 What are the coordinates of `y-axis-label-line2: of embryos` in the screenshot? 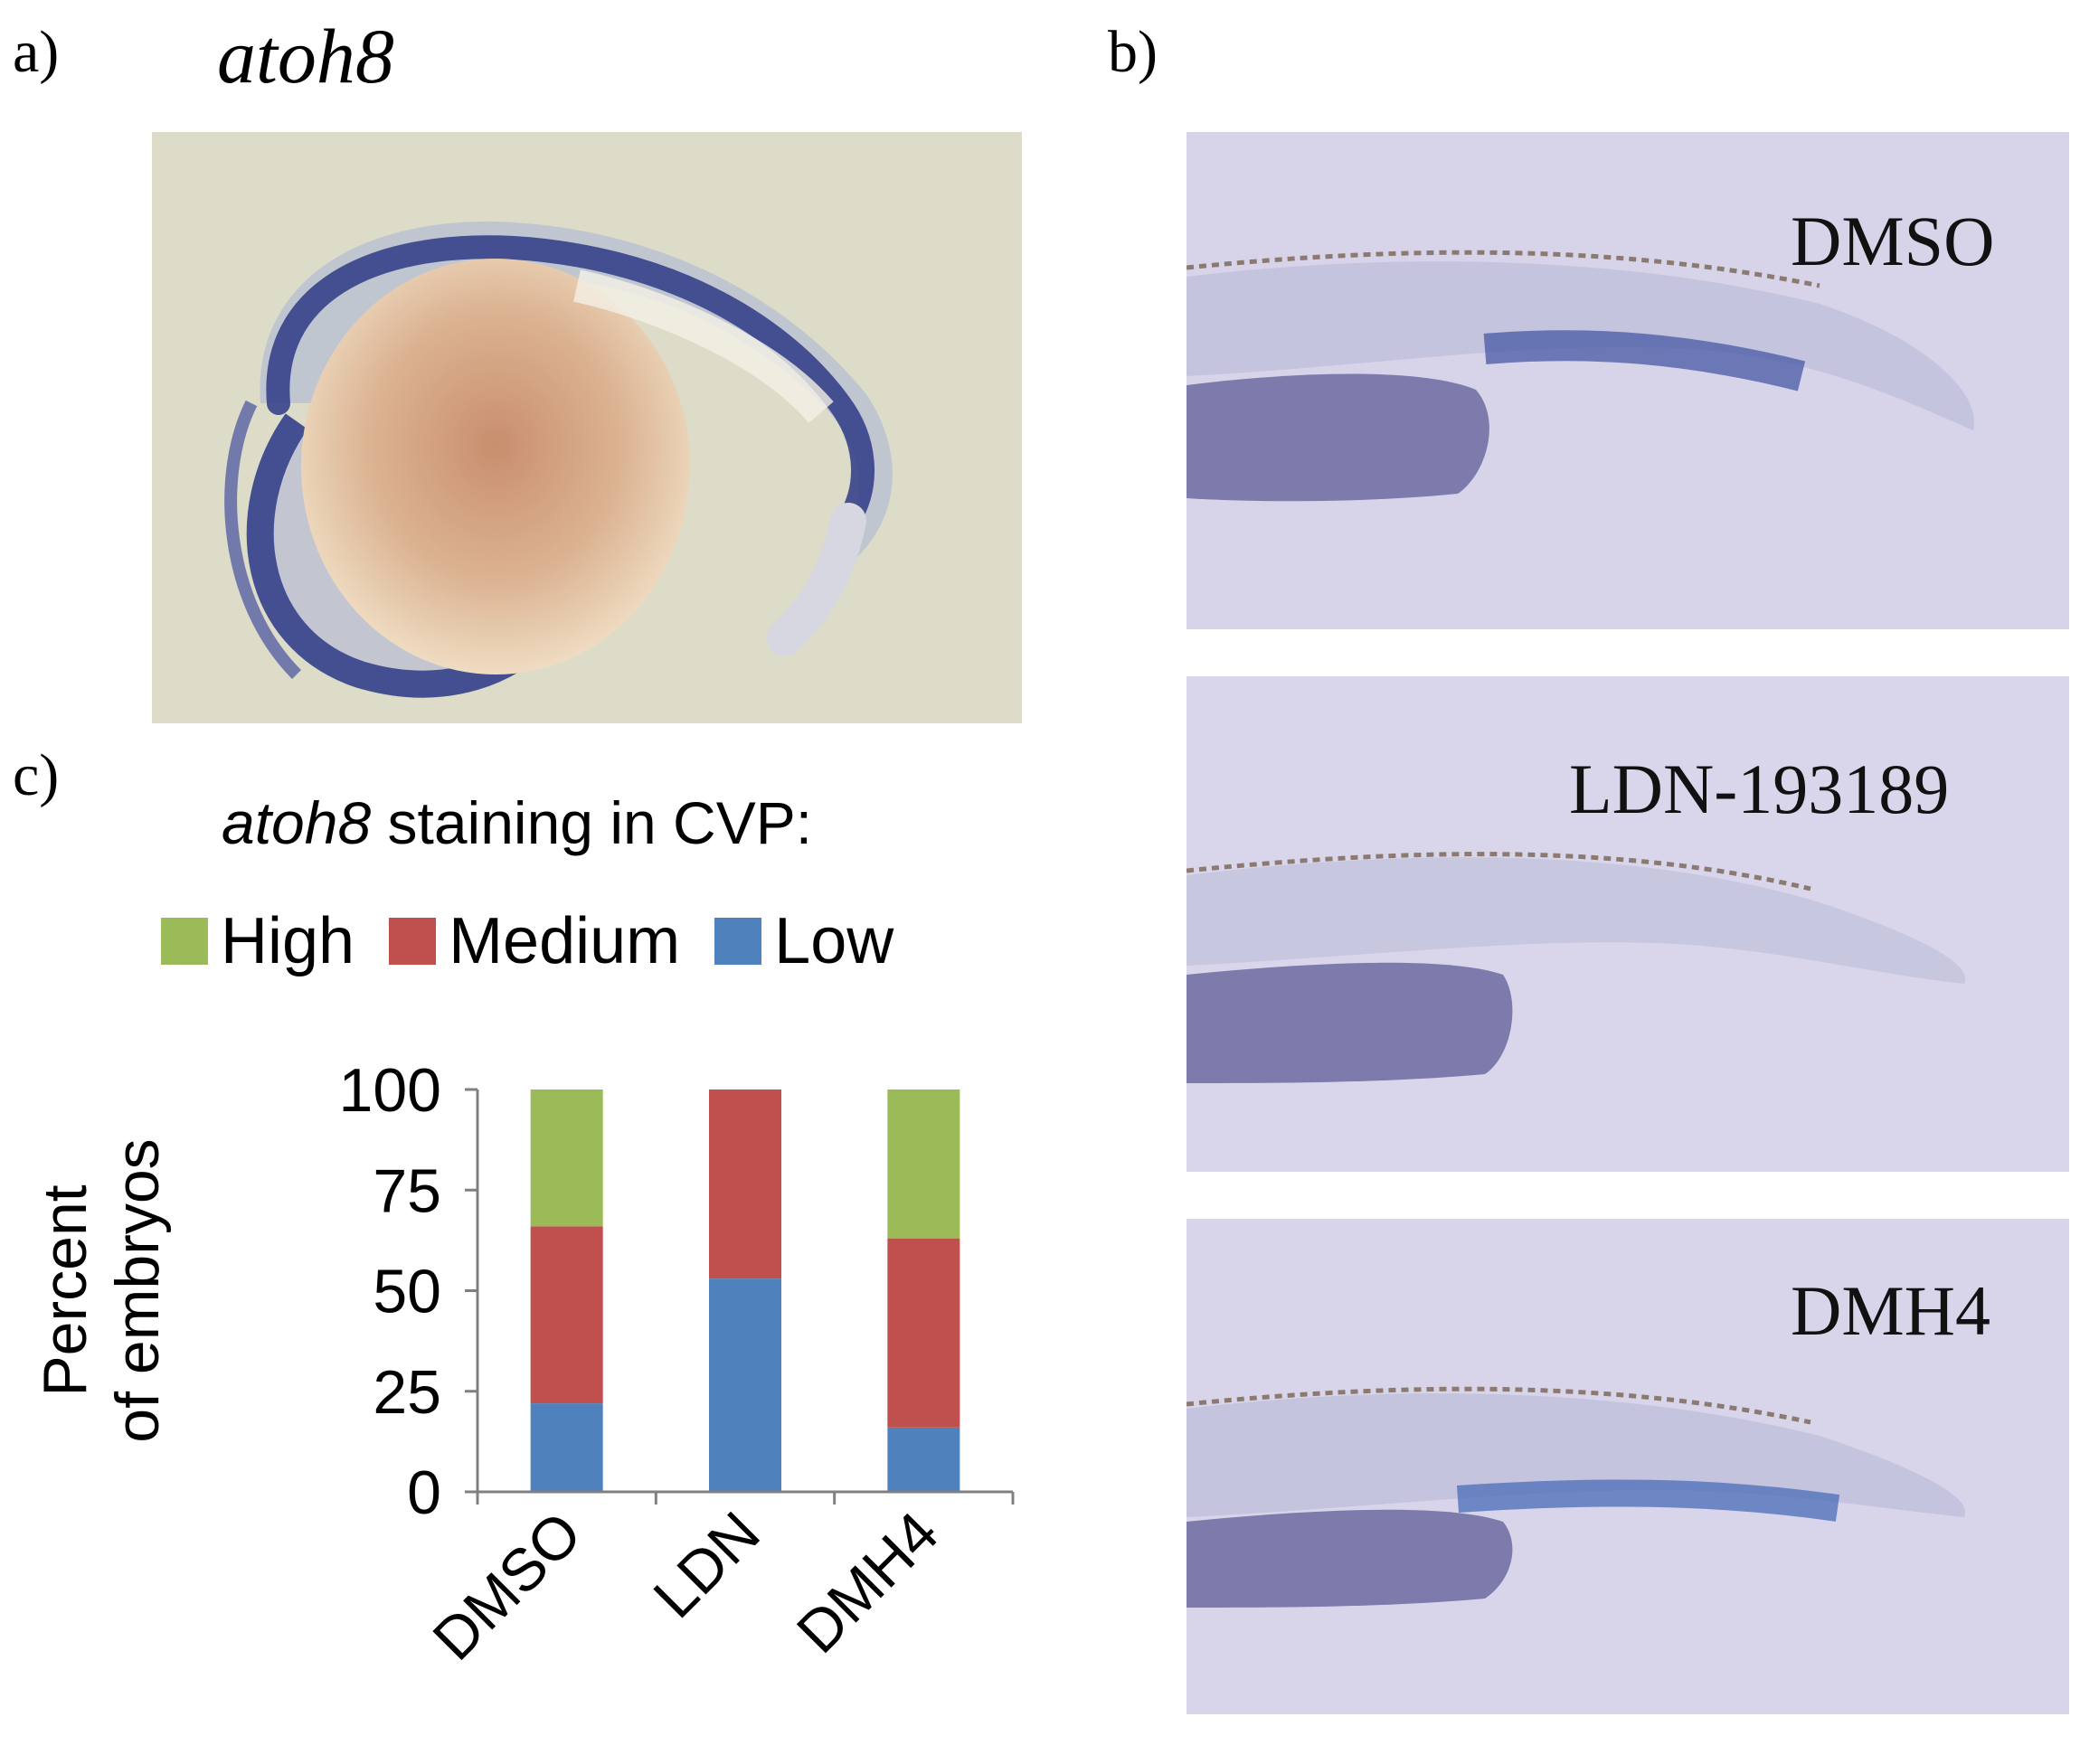 It's located at (137, 1290).